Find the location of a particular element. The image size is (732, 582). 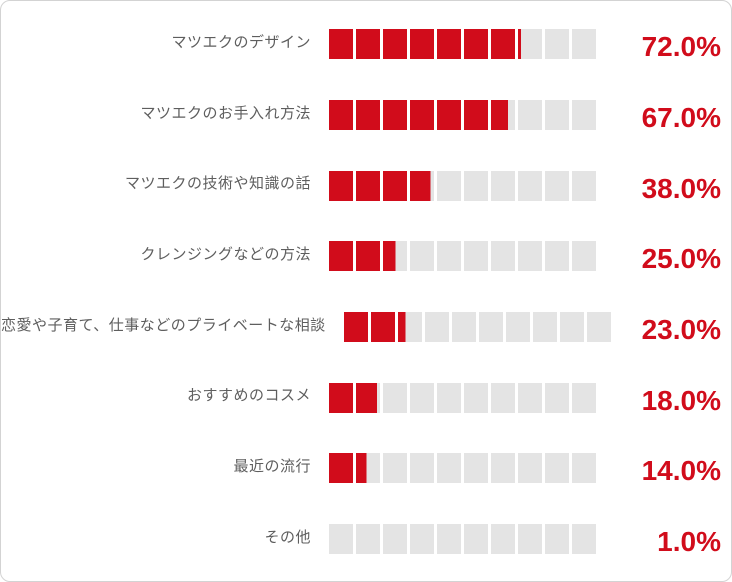

category-label: 恋愛や子育て、仕事などのプライベートな相談 is located at coordinates (163, 325).